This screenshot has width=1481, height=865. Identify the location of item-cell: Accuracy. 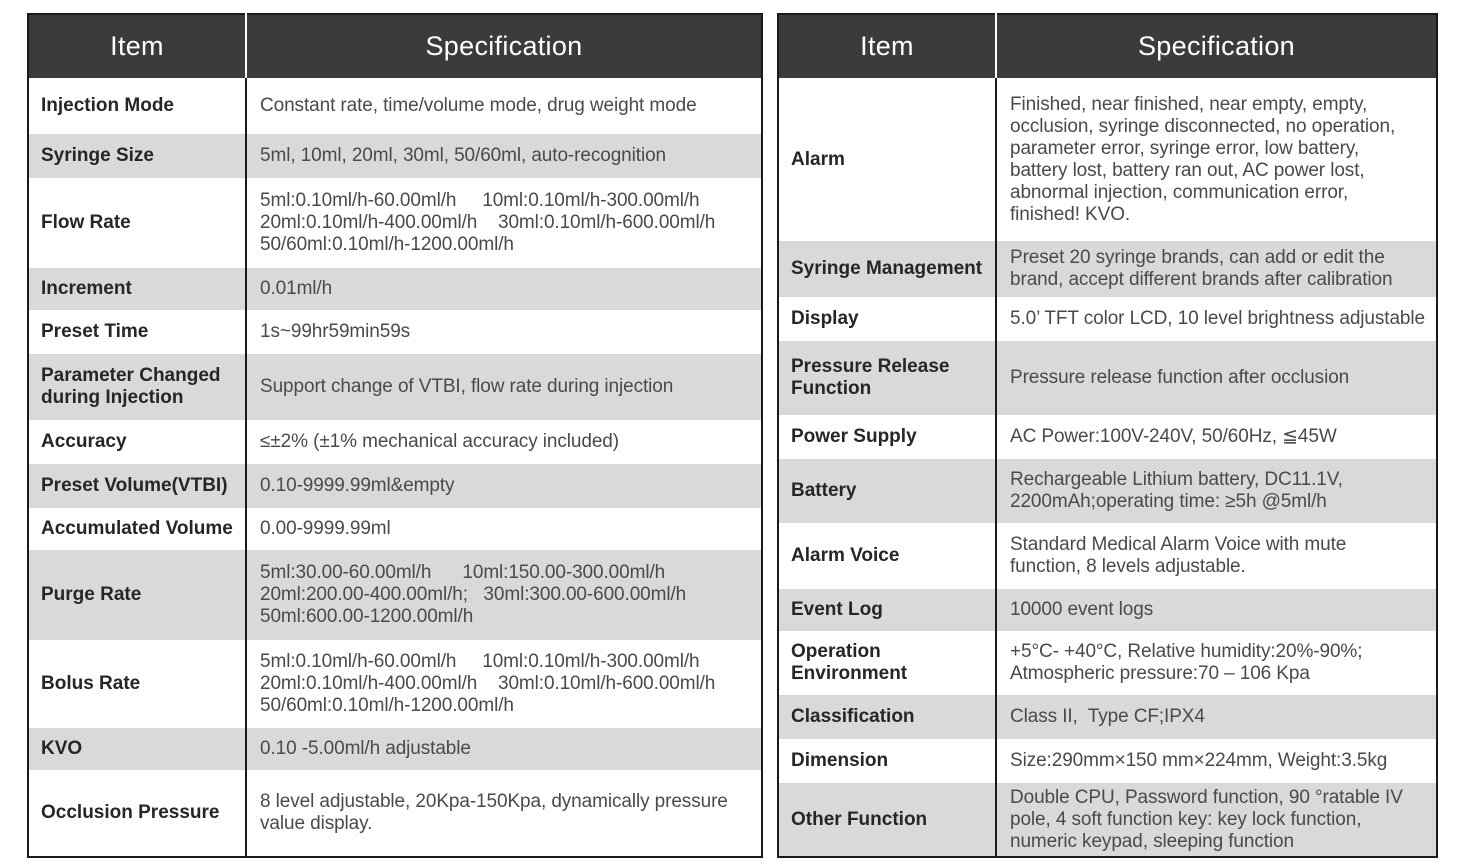
(137, 442).